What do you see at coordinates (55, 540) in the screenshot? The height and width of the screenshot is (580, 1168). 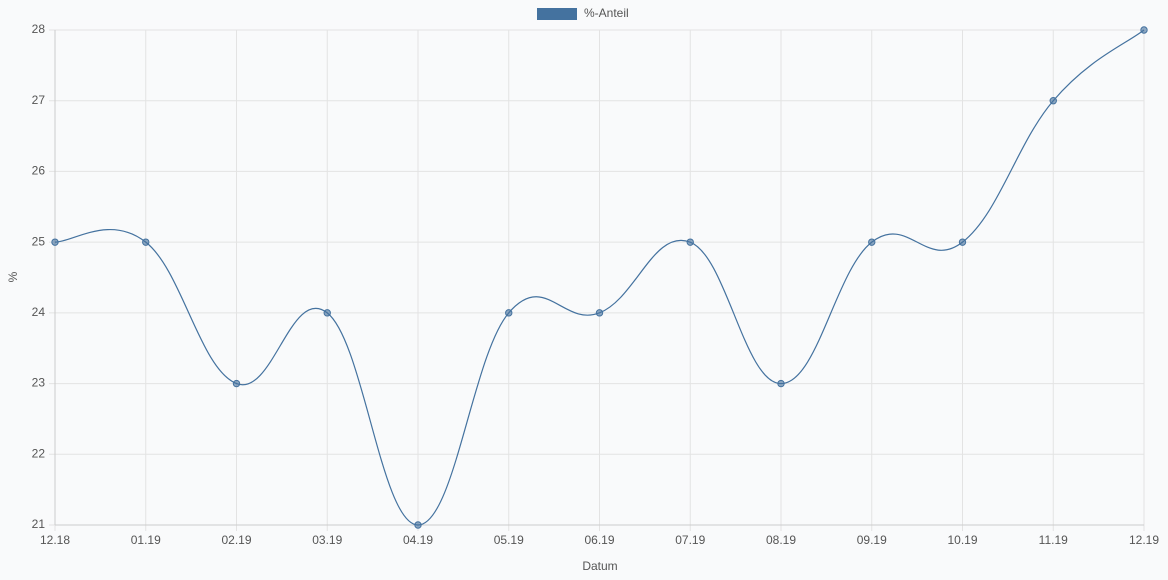 I see `x-tick-label: 12.18` at bounding box center [55, 540].